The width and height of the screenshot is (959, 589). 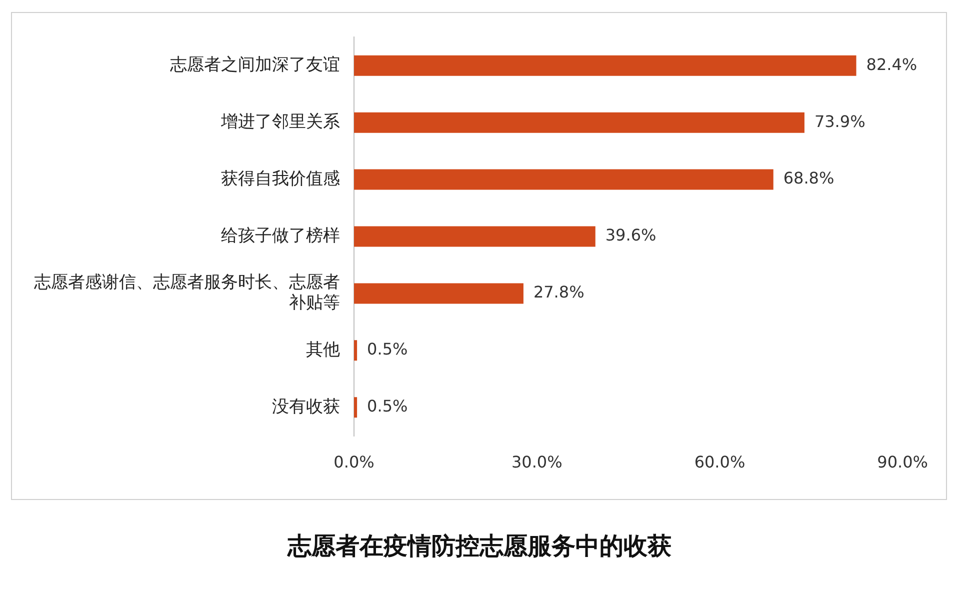 What do you see at coordinates (280, 122) in the screenshot?
I see `y-tick-label: 增进了邻里关系` at bounding box center [280, 122].